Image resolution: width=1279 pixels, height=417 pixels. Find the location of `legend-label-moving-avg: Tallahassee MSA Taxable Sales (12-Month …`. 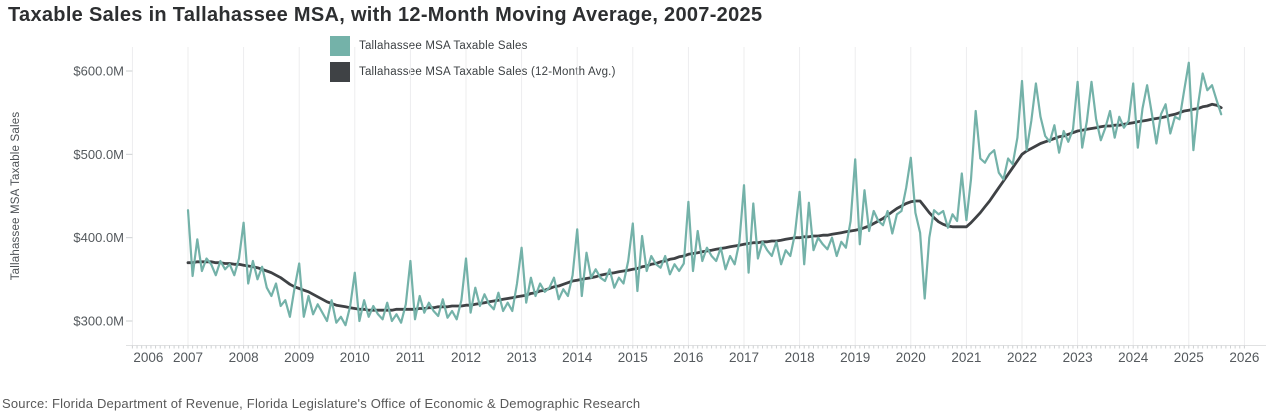

legend-label-moving-avg: Tallahassee MSA Taxable Sales (12-Month … is located at coordinates (487, 72).